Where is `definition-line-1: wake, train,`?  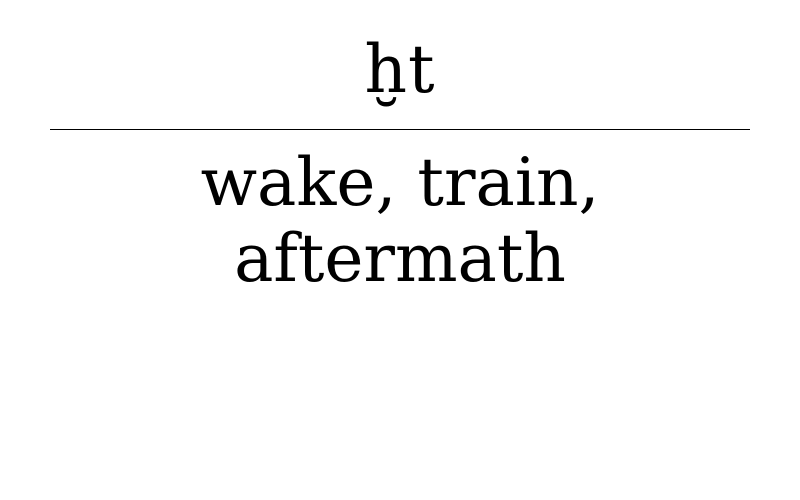 definition-line-1: wake, train, is located at coordinates (400, 182).